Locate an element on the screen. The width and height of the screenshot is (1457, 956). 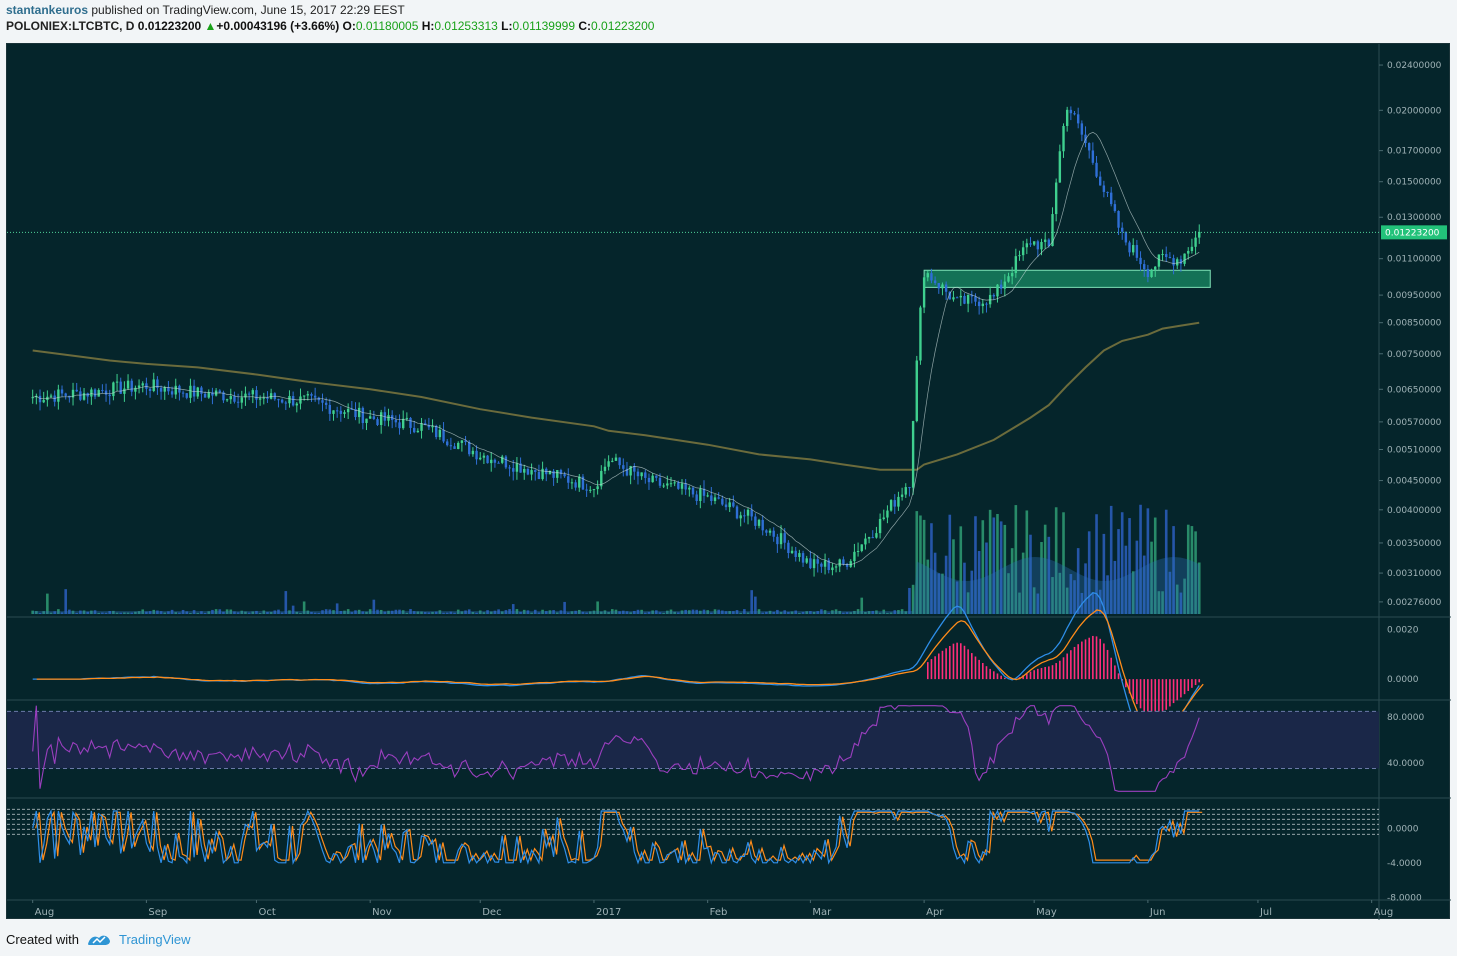
price-tick-label: 0.00310000 is located at coordinates (1414, 574).